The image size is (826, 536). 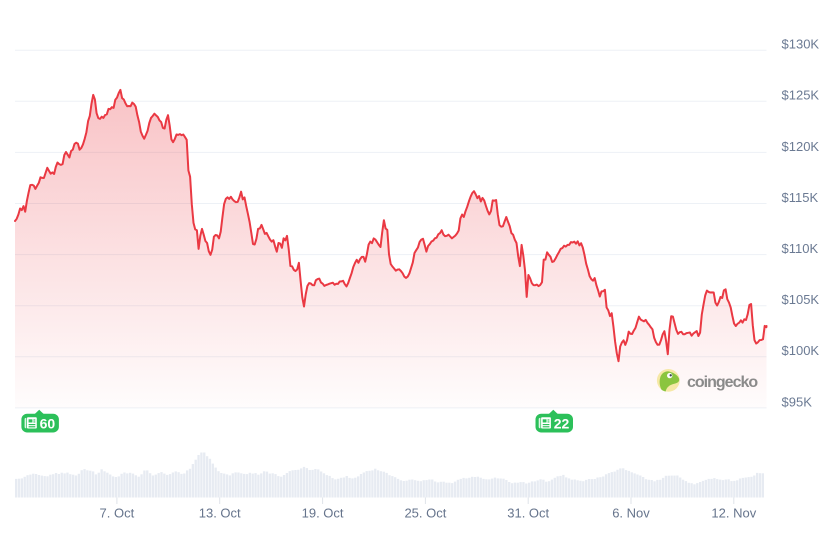 I want to click on svg-text: $120K, so click(x=801, y=146).